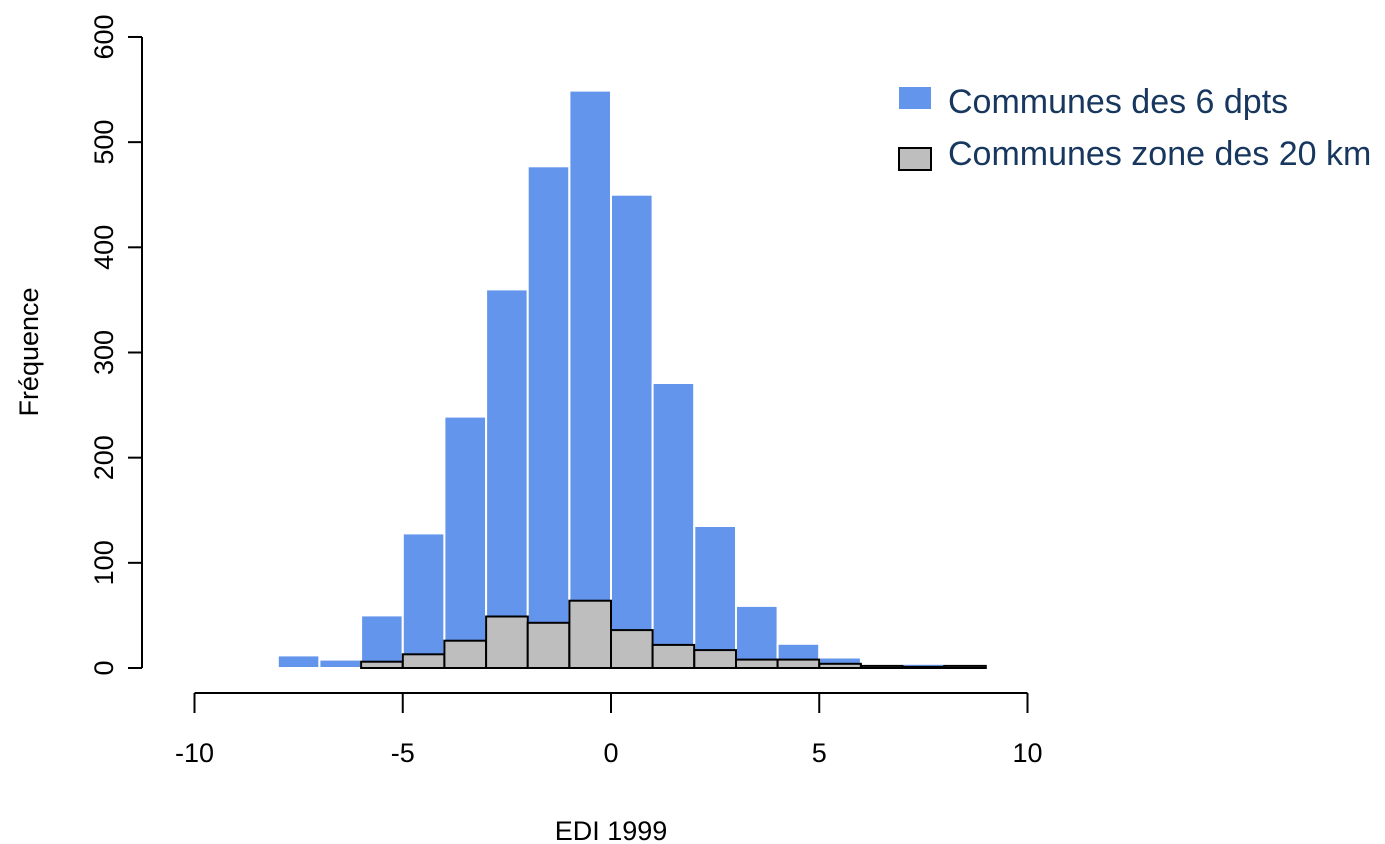 This screenshot has height=844, width=1385. Describe the element at coordinates (915, 98) in the screenshot. I see `legend-swatch-communes-6-dpts` at that location.